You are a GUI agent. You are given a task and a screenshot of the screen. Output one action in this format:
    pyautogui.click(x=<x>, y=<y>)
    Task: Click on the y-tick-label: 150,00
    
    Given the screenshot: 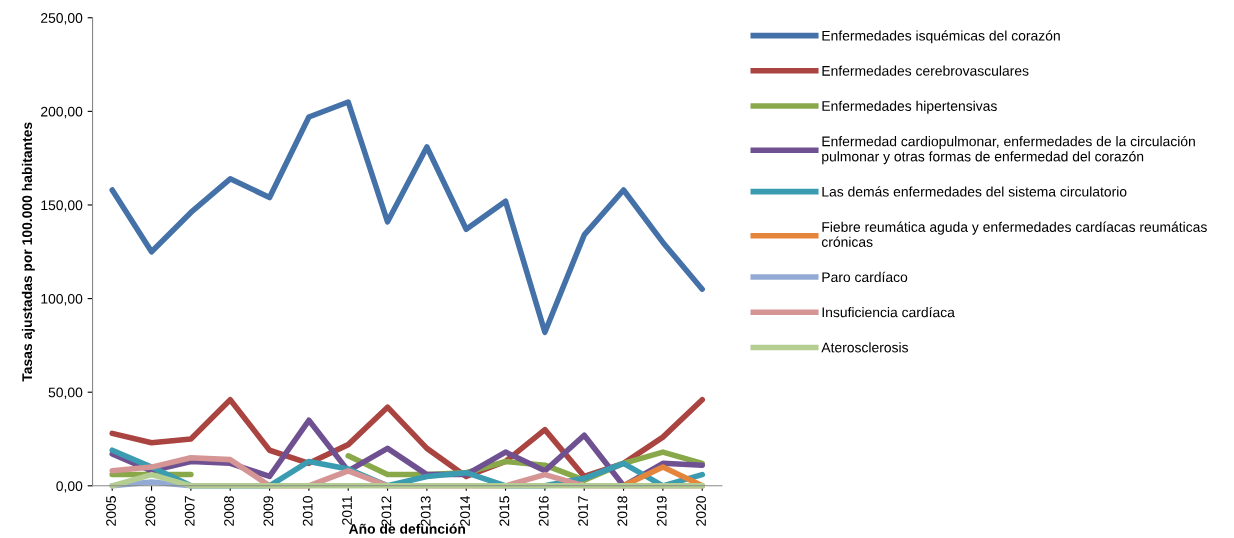 What is the action you would take?
    pyautogui.click(x=62, y=206)
    